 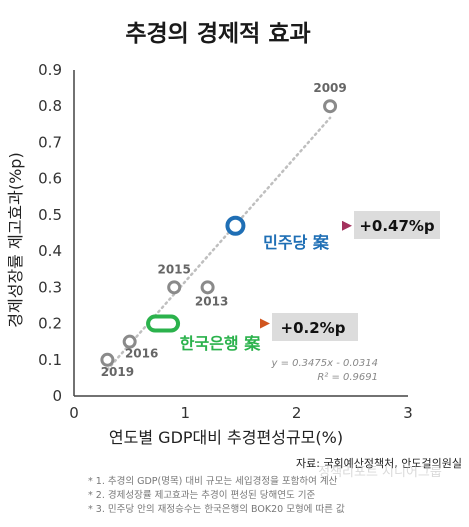 What do you see at coordinates (380, 472) in the screenshot?
I see `watermark: 정책리포트 시니어그룹` at bounding box center [380, 472].